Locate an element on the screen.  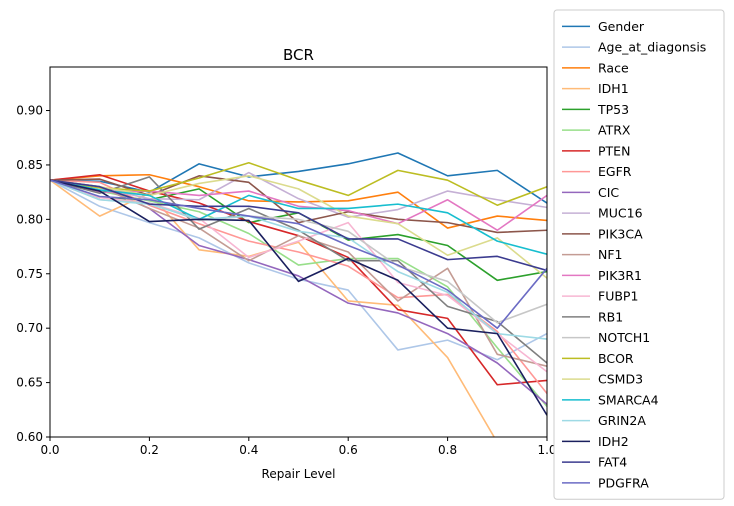
x-tick-label: 0.8 is located at coordinates (447, 450).